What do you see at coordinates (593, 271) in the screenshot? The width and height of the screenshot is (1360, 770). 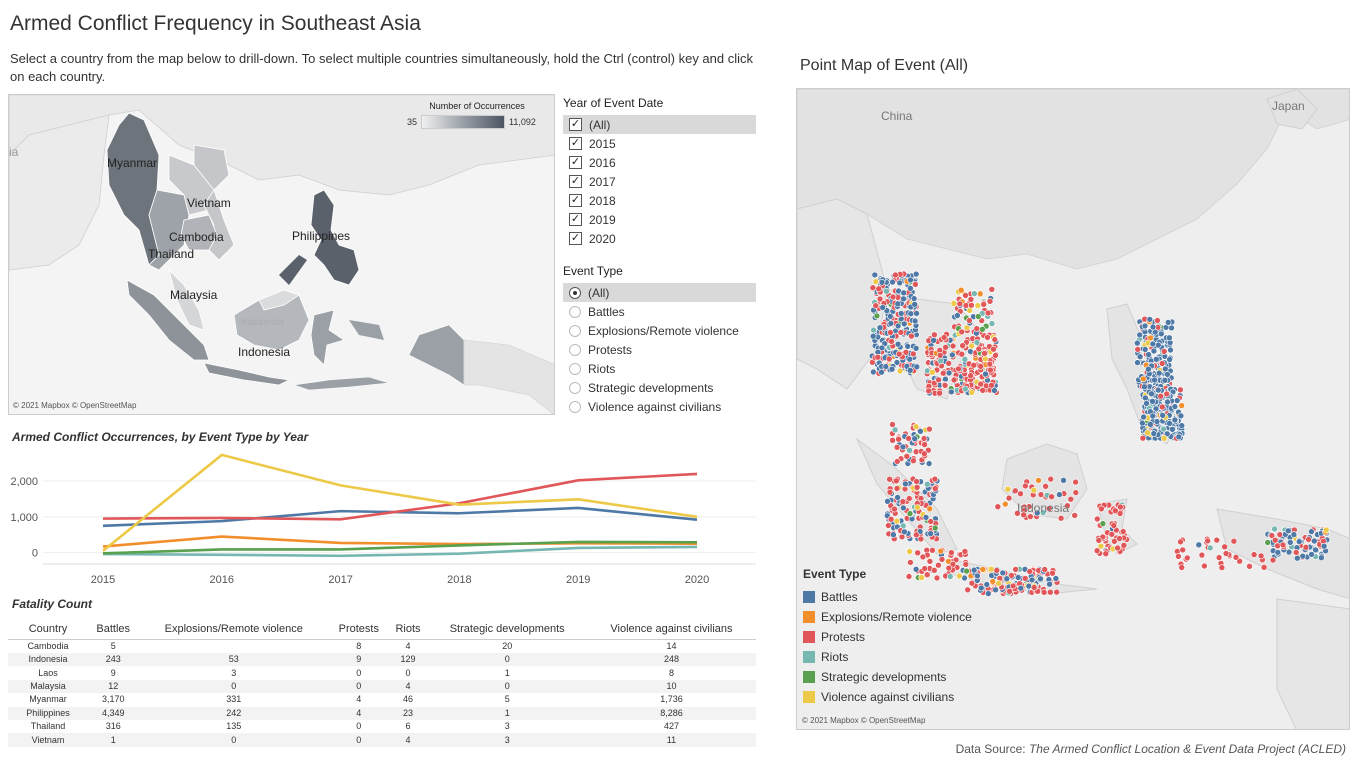 I see `event-filter-title: Event Type` at bounding box center [593, 271].